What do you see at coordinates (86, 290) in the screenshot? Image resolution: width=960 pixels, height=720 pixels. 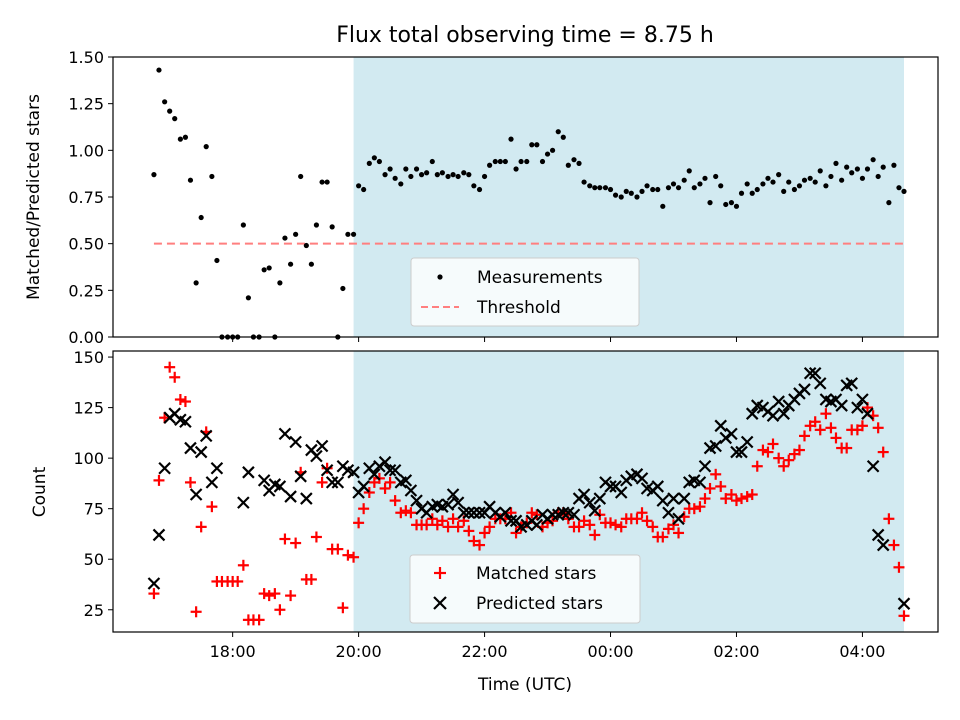 I see `ratio-y-tick-label: 0.25` at bounding box center [86, 290].